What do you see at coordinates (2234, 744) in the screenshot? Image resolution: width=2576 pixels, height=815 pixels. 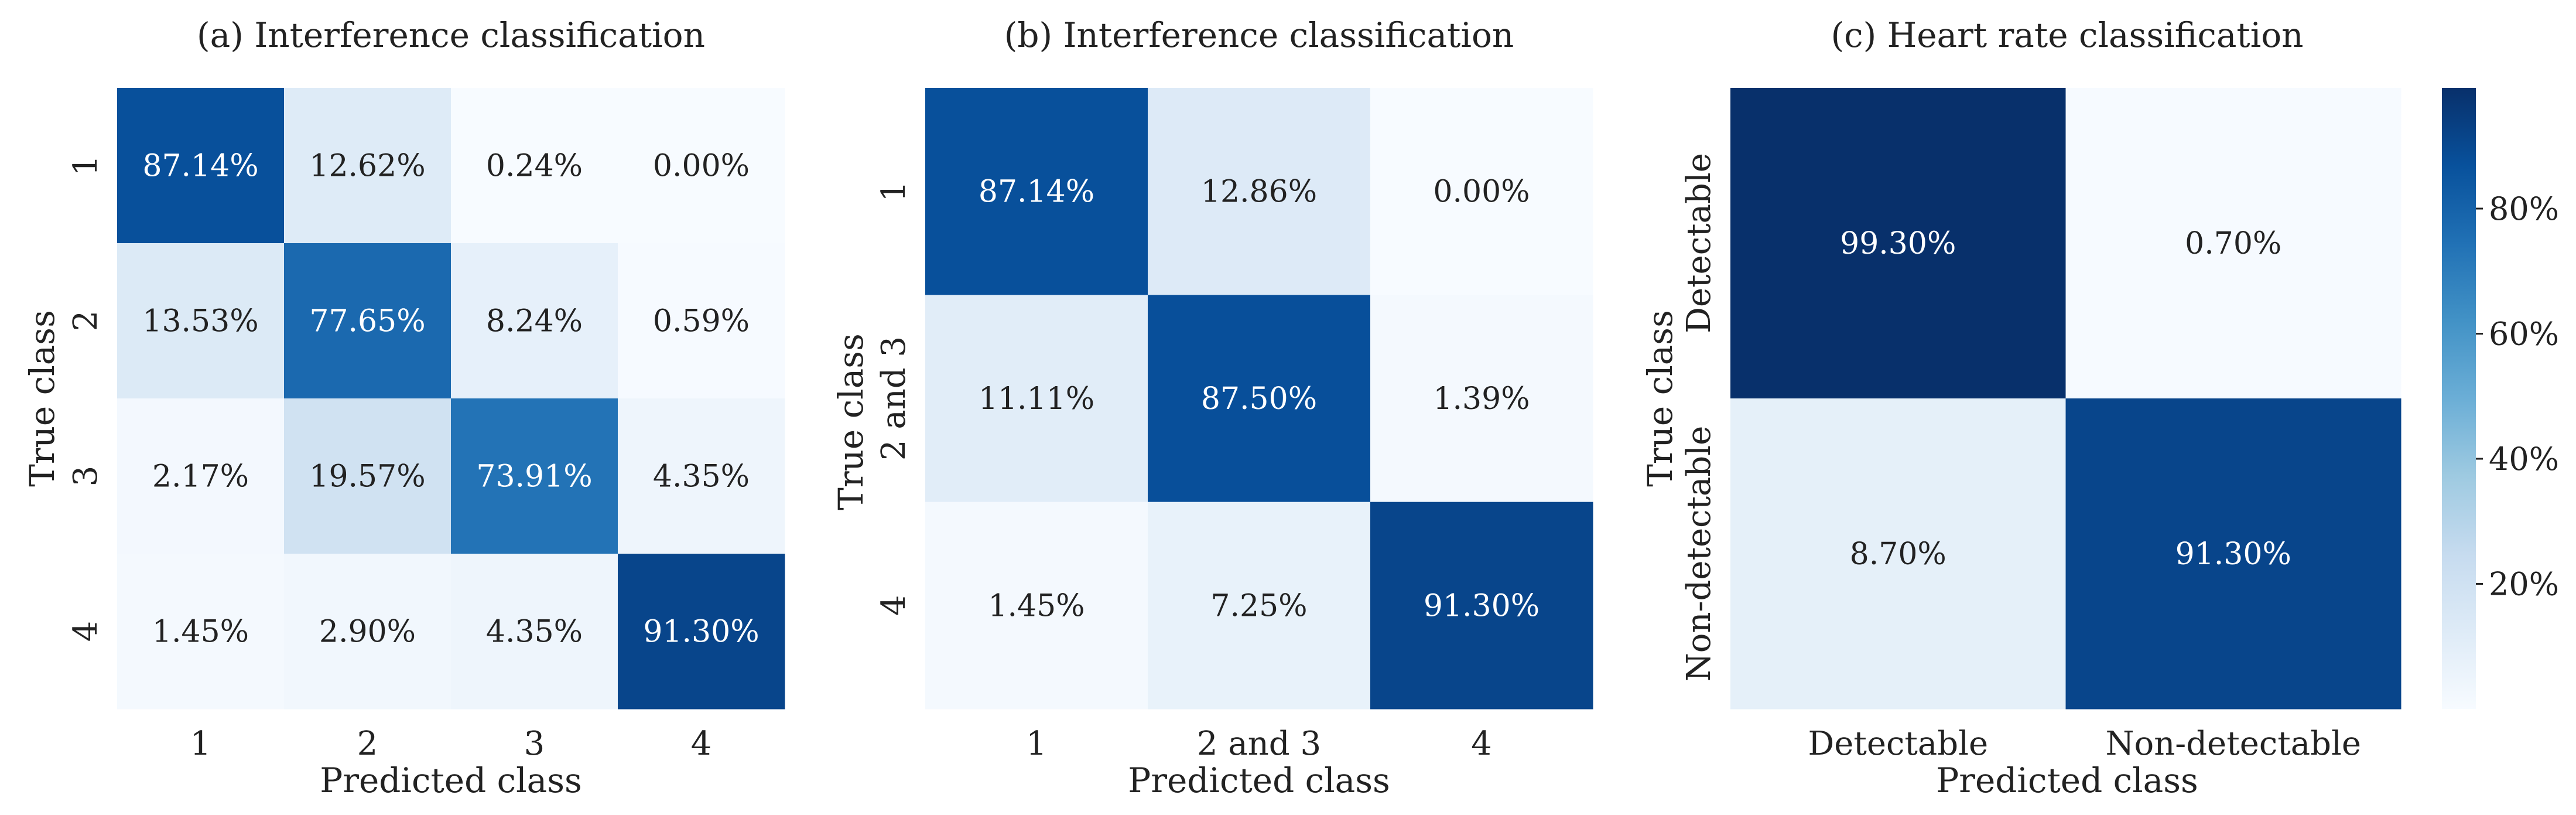 I see `x-tick-label: Non-detectable` at bounding box center [2234, 744].